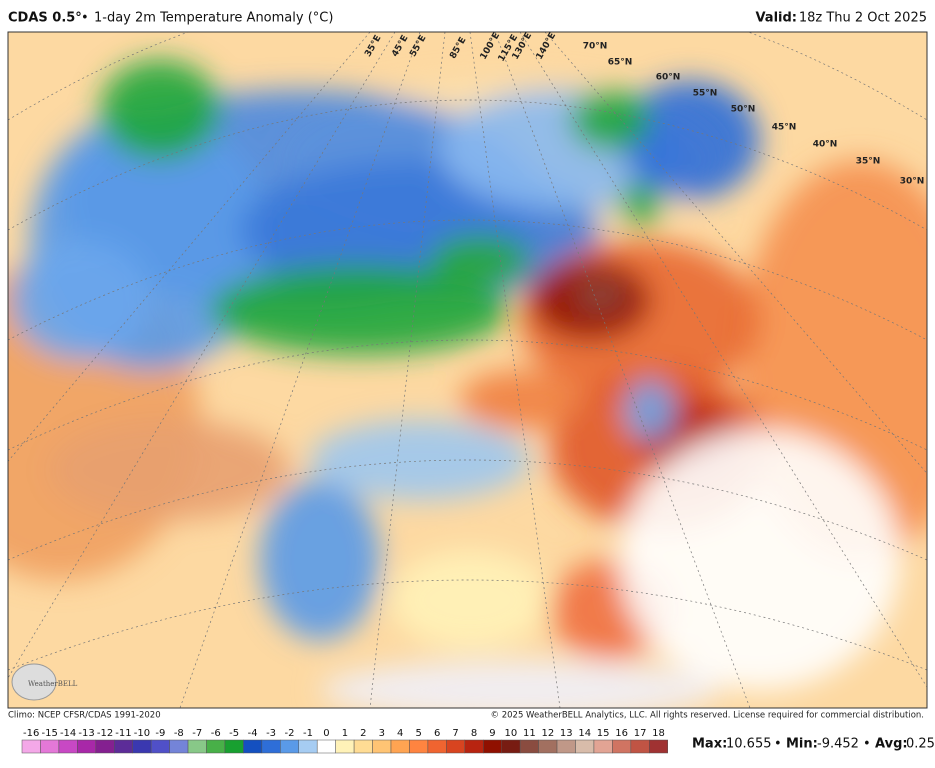 The image size is (935, 768). I want to click on climo-note: Climo: NCEP CFSR/CDAS 1991-2020, so click(84, 716).